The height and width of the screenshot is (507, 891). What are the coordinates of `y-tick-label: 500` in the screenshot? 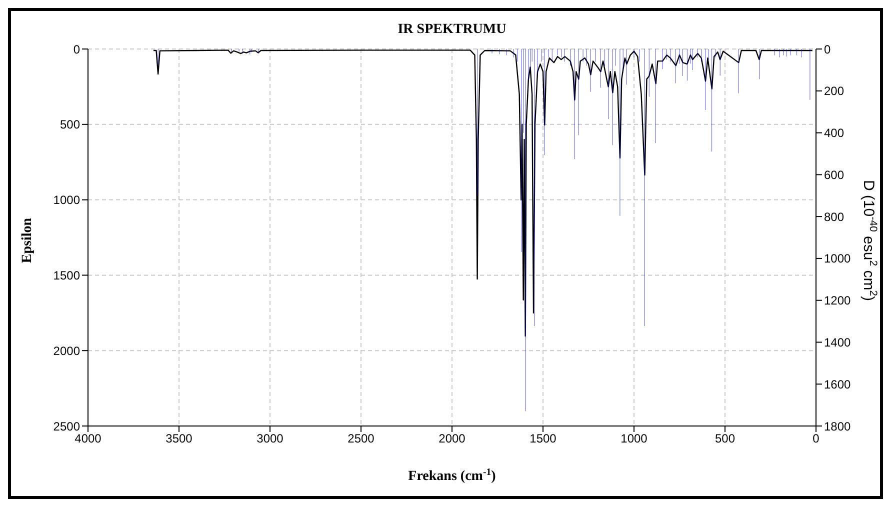 It's located at (70, 125).